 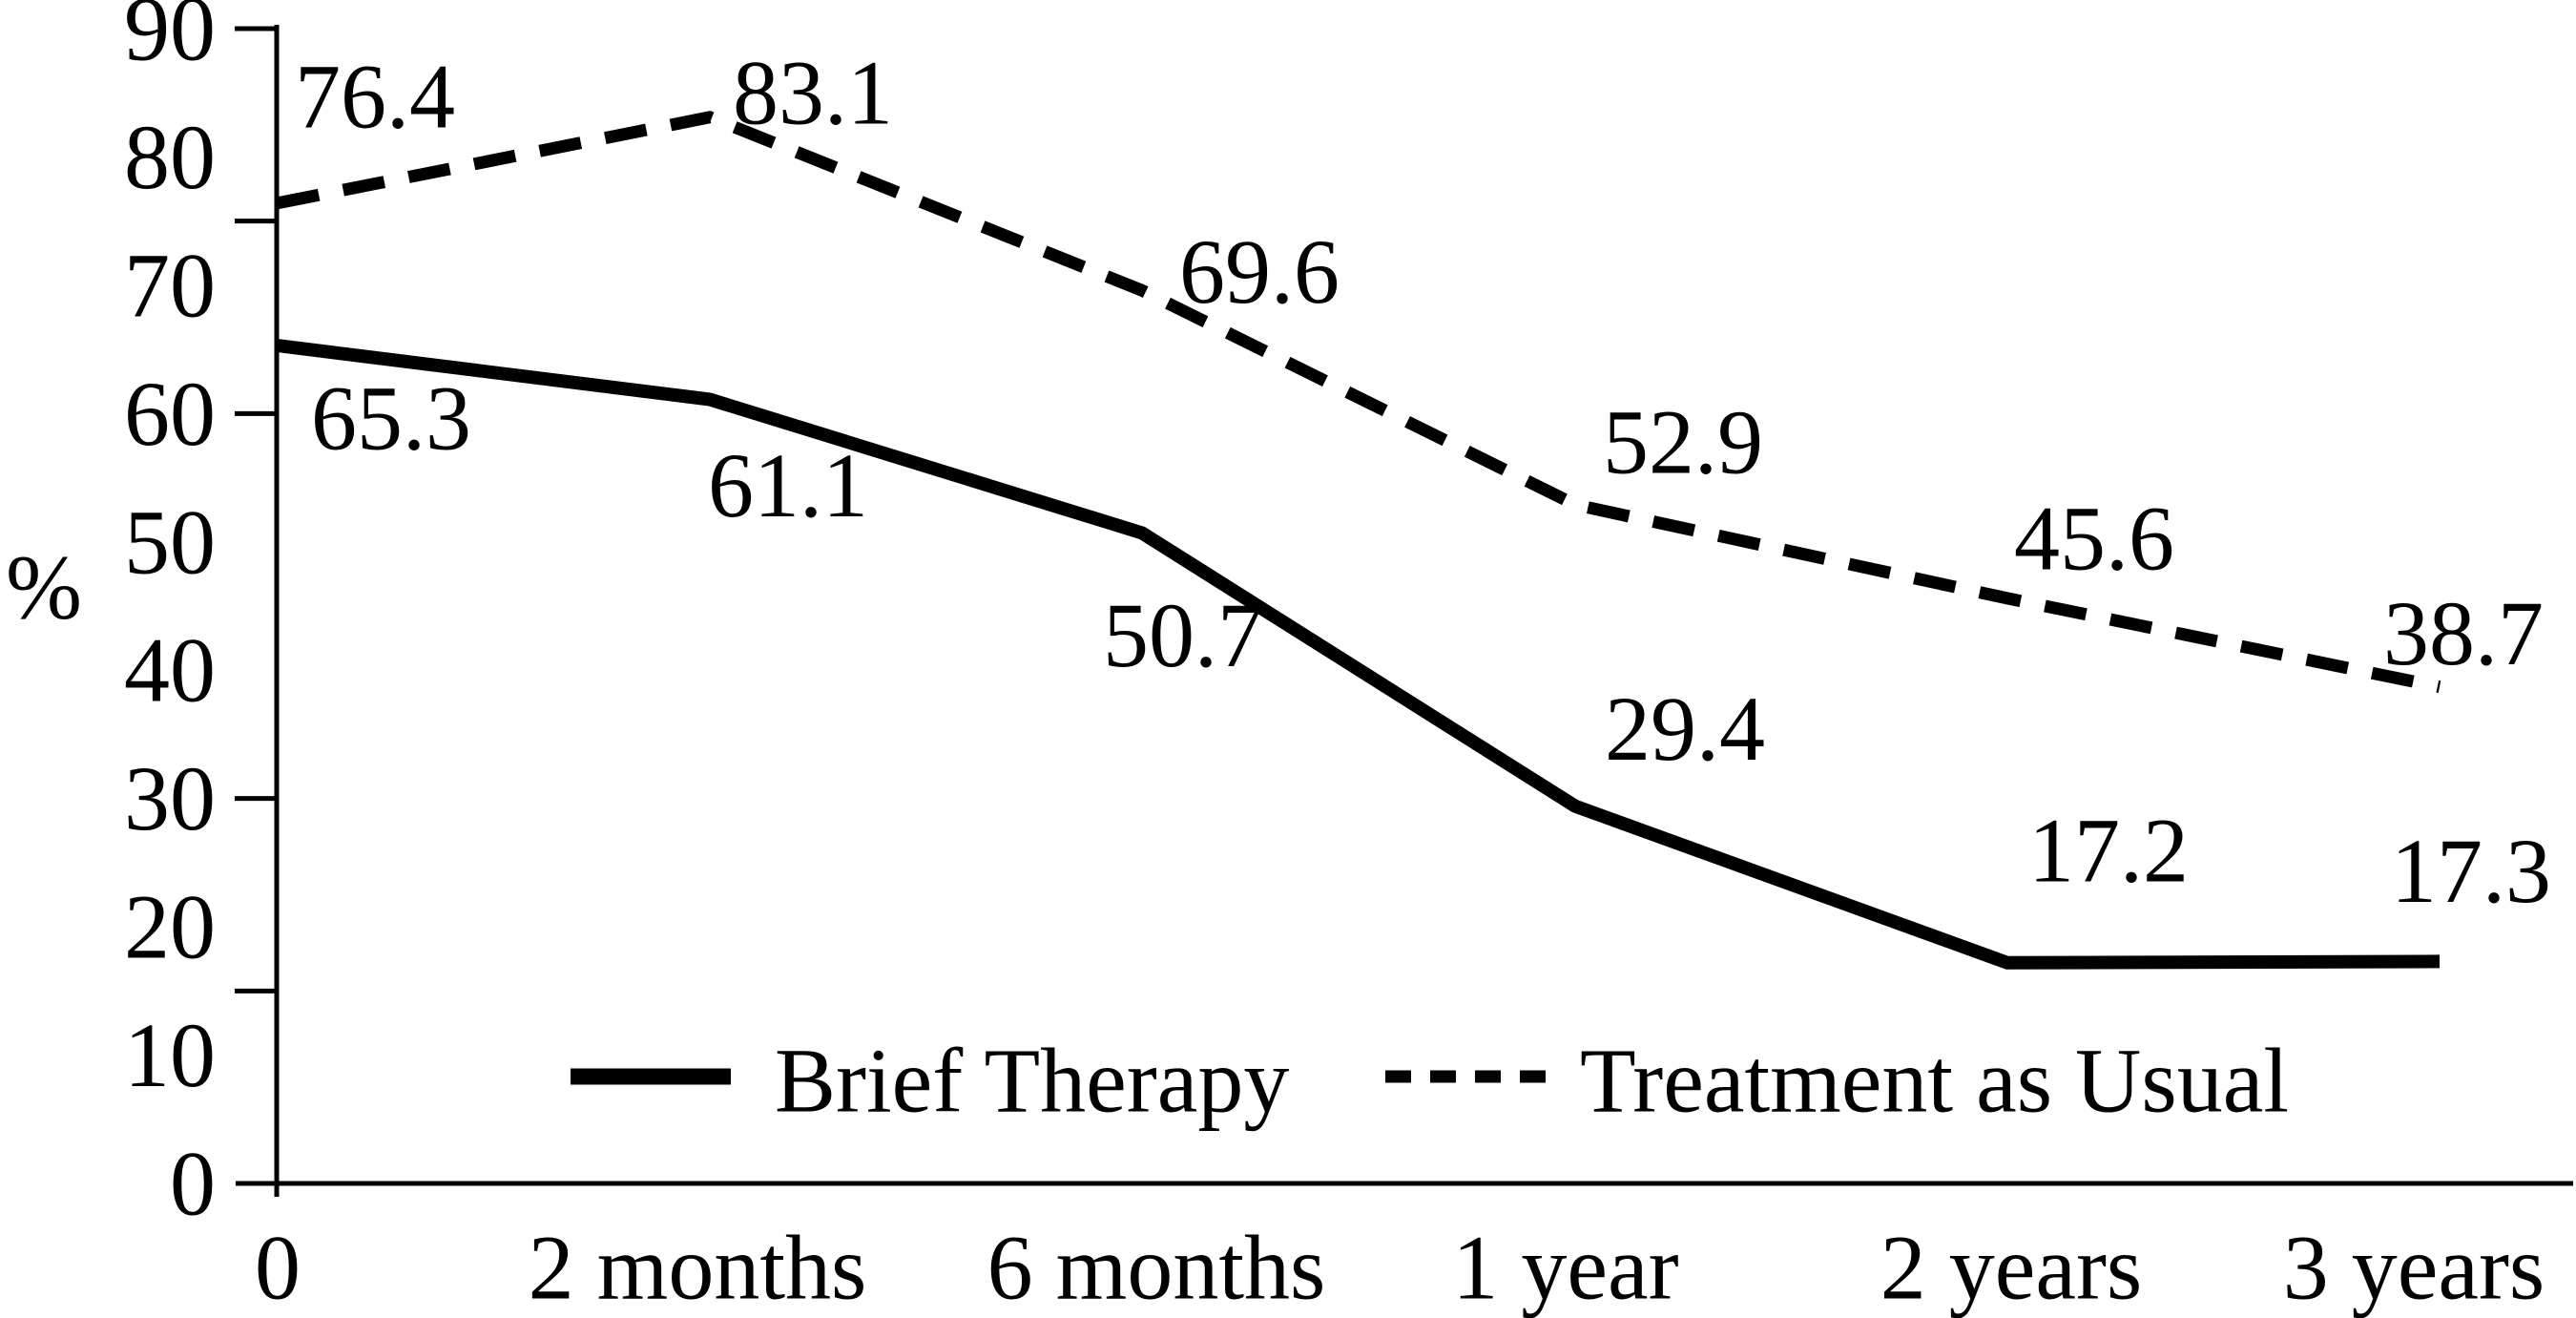 What do you see at coordinates (2094, 538) in the screenshot?
I see `data-label-treatment-as-usual: 45.6` at bounding box center [2094, 538].